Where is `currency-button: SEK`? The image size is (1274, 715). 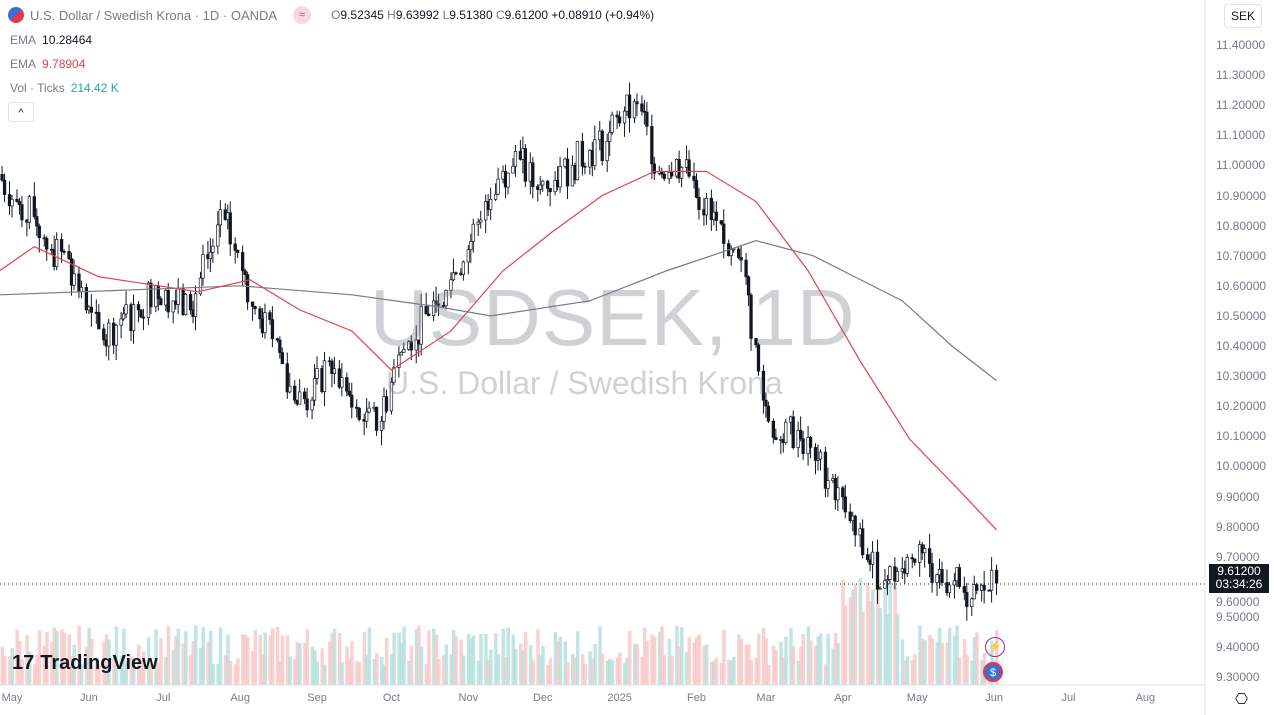 currency-button: SEK is located at coordinates (1242, 16).